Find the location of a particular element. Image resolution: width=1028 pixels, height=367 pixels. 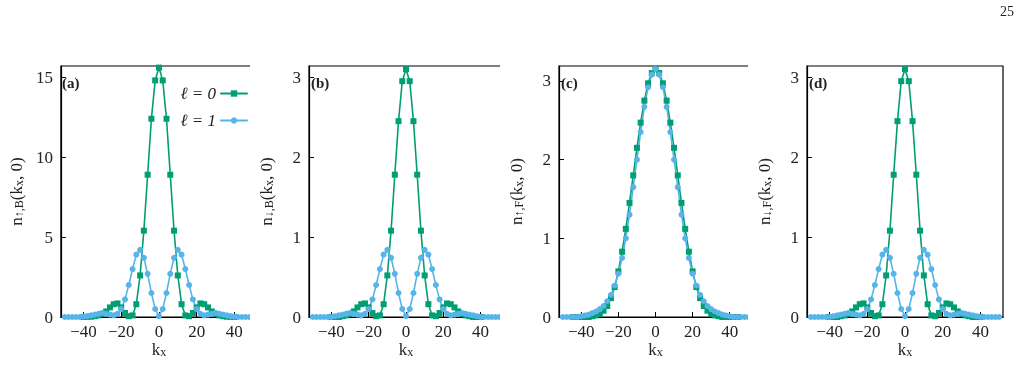

y-tick-label: 5 is located at coordinates (48, 237).